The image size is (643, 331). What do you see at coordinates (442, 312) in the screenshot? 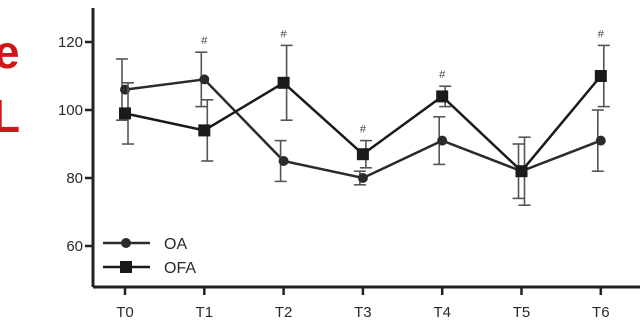
I see `x-tick-label-T4: T4` at bounding box center [442, 312].